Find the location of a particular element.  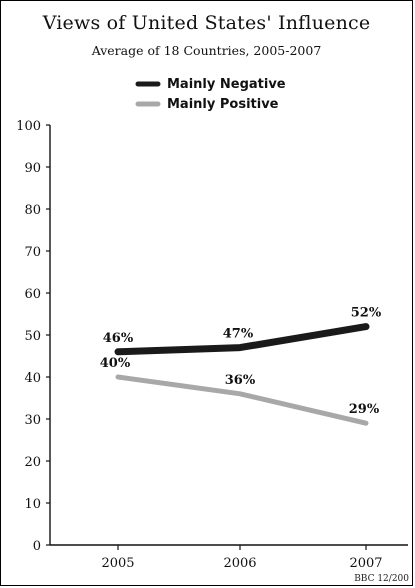

x-tick-label: 2006 is located at coordinates (239, 563).